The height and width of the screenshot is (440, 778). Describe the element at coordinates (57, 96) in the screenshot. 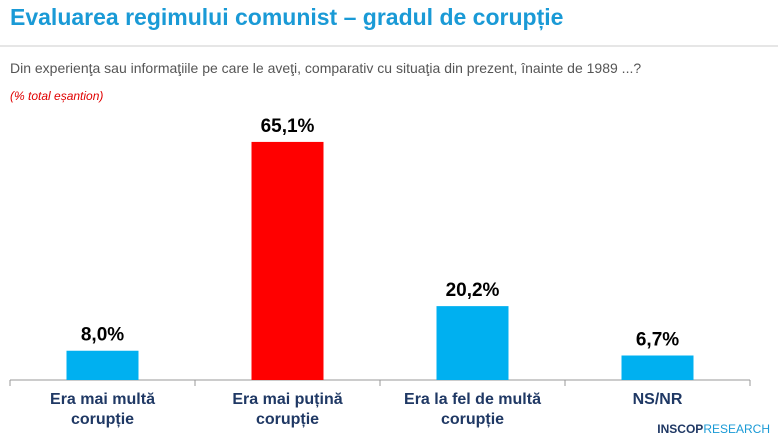

I see `chart-note: (% total eșantion)` at that location.